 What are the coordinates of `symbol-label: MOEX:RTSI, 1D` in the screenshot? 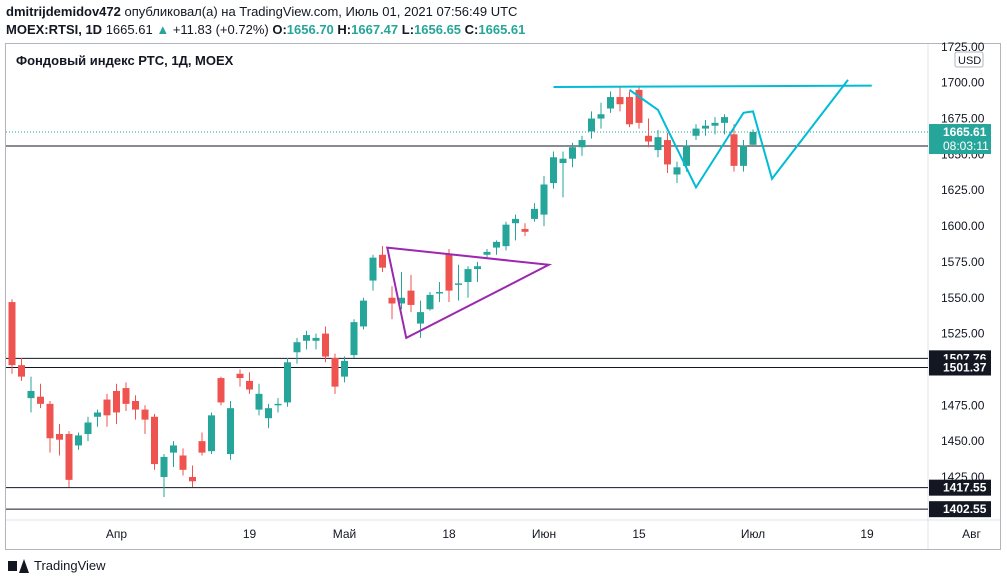 It's located at (54, 29).